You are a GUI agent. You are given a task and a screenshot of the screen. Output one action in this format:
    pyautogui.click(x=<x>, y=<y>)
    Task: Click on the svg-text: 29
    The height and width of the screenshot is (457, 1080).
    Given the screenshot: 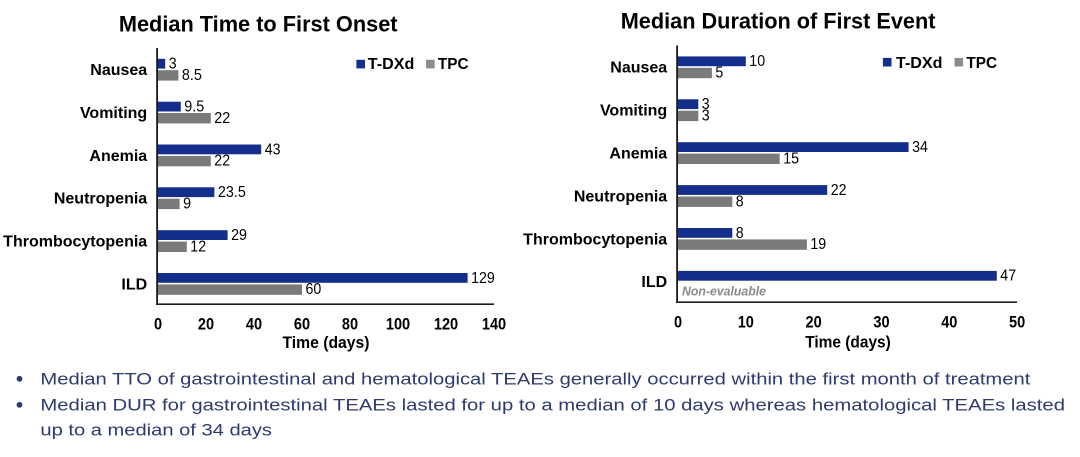 What is the action you would take?
    pyautogui.click(x=239, y=235)
    